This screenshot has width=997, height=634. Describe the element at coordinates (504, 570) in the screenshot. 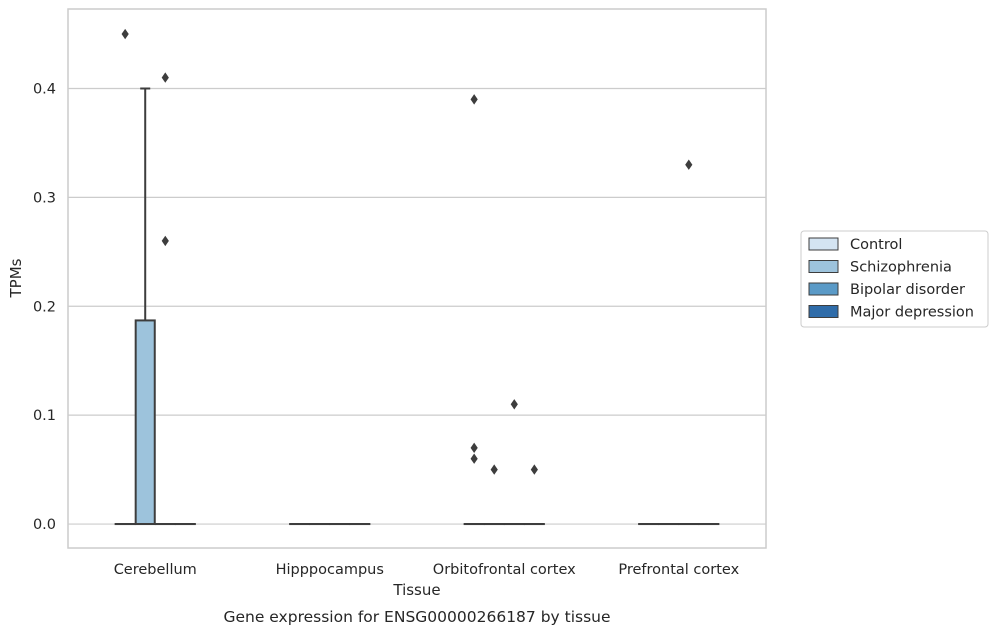

I see `x-tick-label: Orbitofrontal cortex` at that location.